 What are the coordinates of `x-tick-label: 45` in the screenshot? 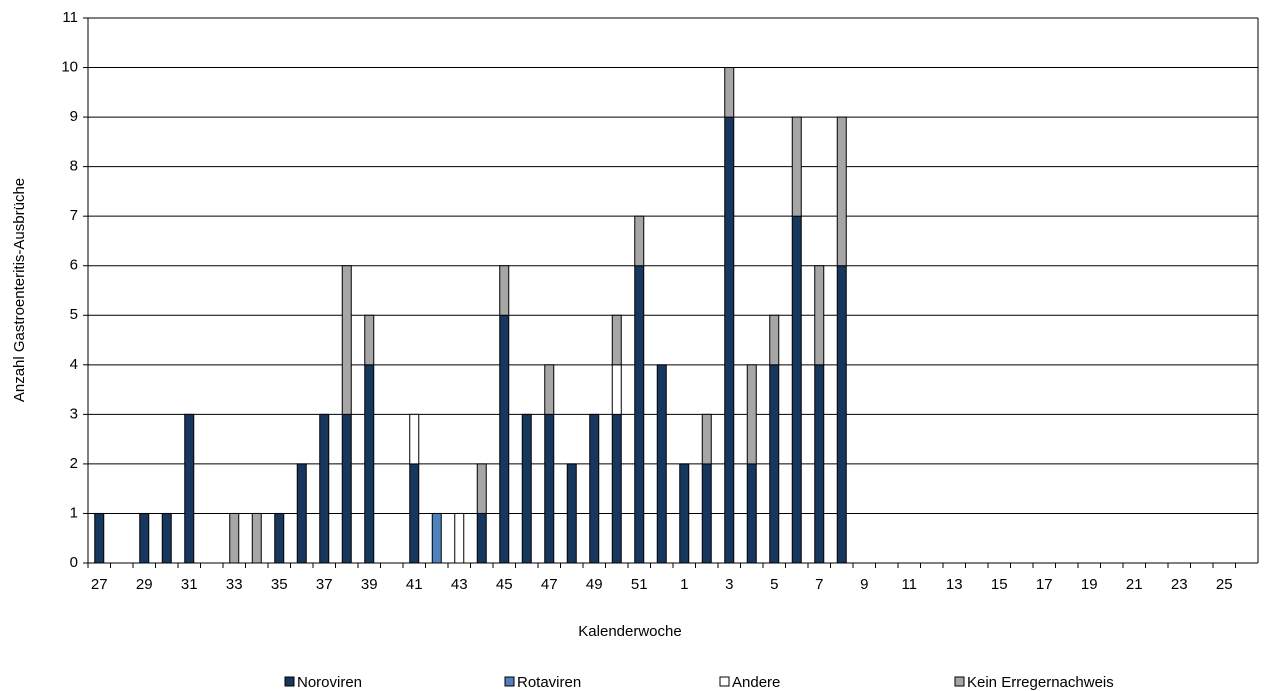 It's located at (504, 584).